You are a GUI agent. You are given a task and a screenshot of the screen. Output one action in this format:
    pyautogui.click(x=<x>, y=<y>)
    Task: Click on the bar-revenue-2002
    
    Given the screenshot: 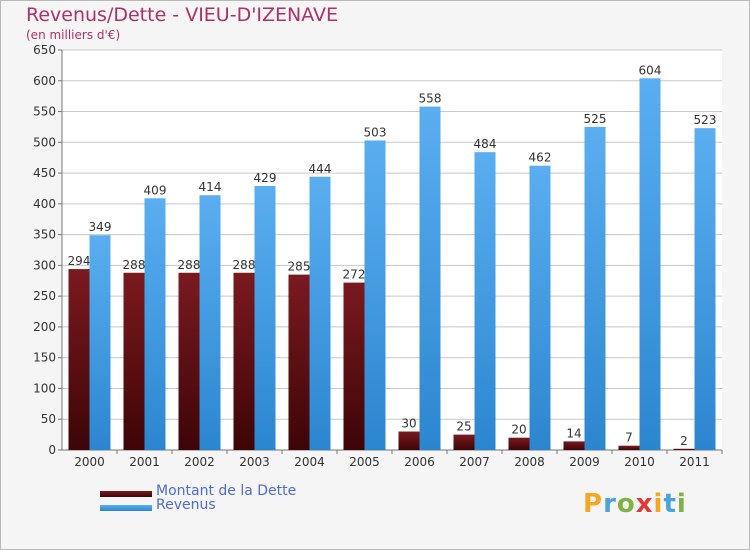 What is the action you would take?
    pyautogui.click(x=210, y=322)
    